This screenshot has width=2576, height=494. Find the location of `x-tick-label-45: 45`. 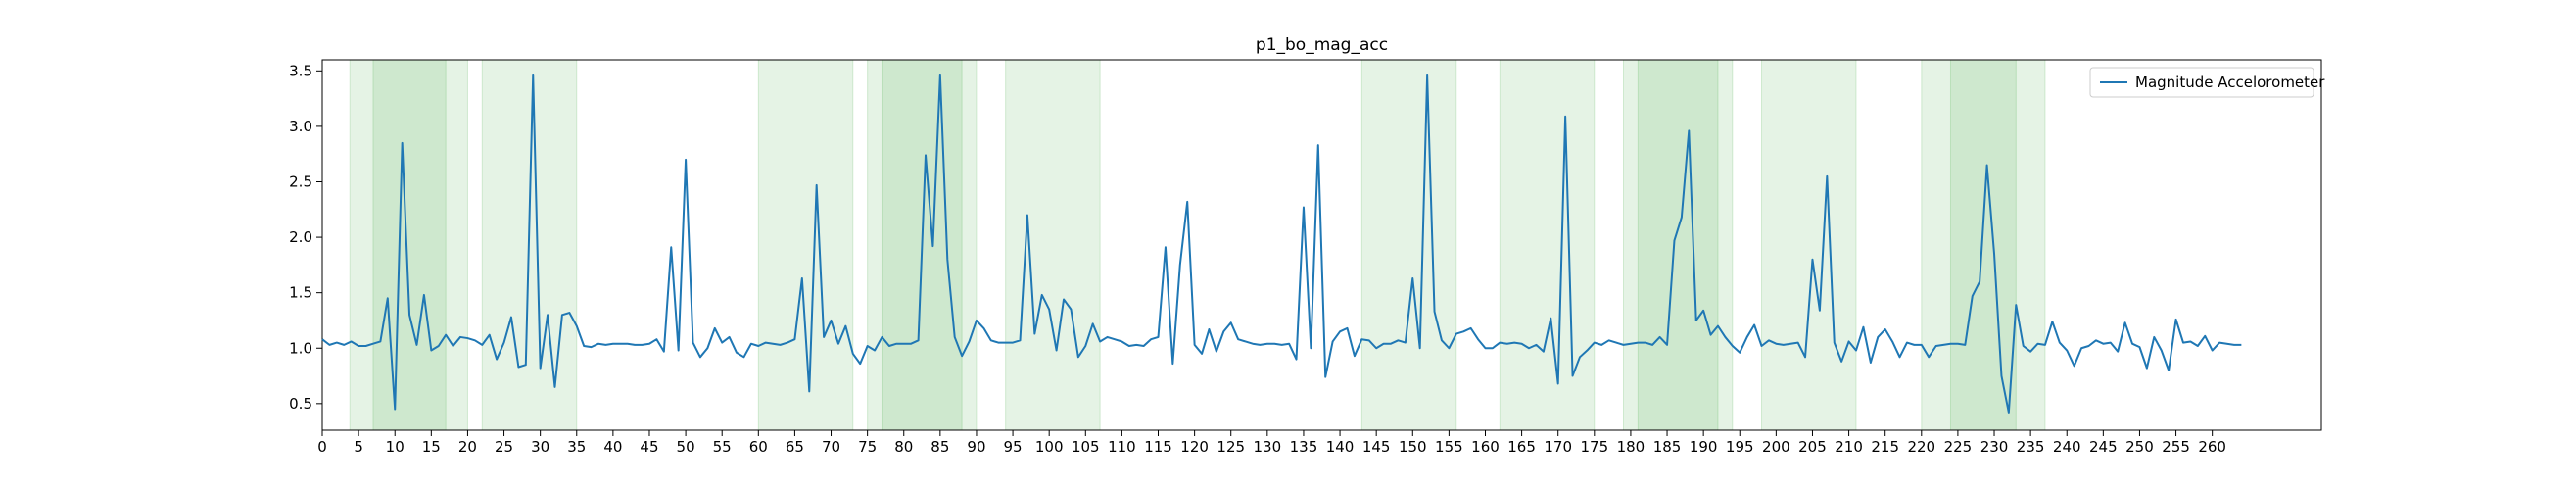

x-tick-label-45: 45 is located at coordinates (649, 447).